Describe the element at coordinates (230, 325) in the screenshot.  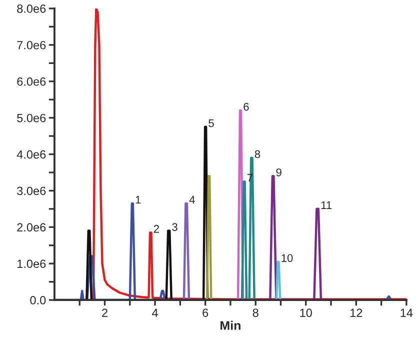
I see `x-axis-title: Min` at that location.